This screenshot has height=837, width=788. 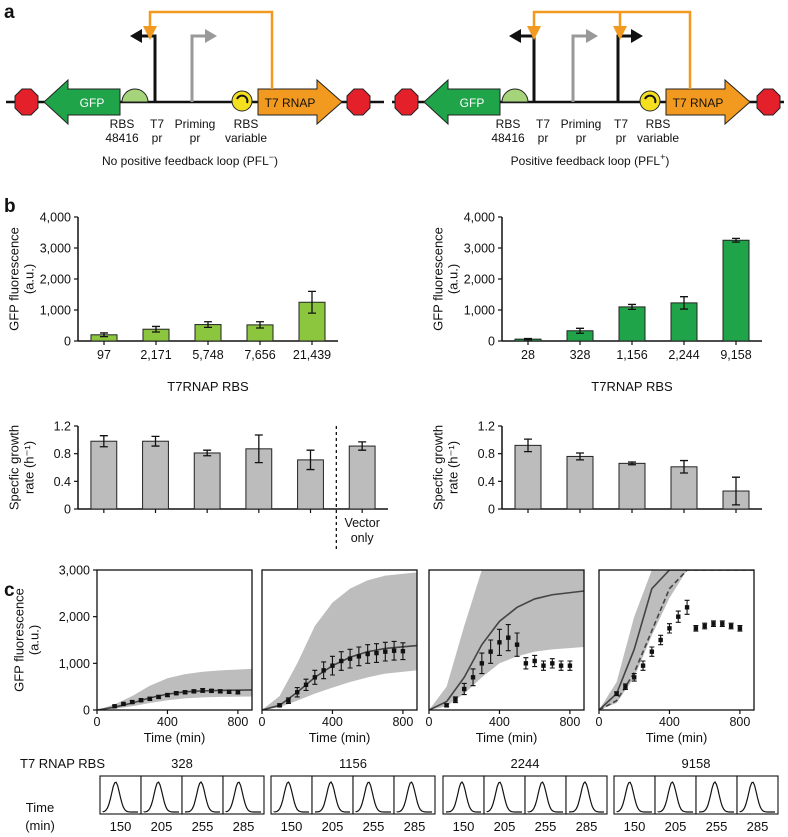 What do you see at coordinates (506, 650) in the screenshot?
I see `model-line` at bounding box center [506, 650].